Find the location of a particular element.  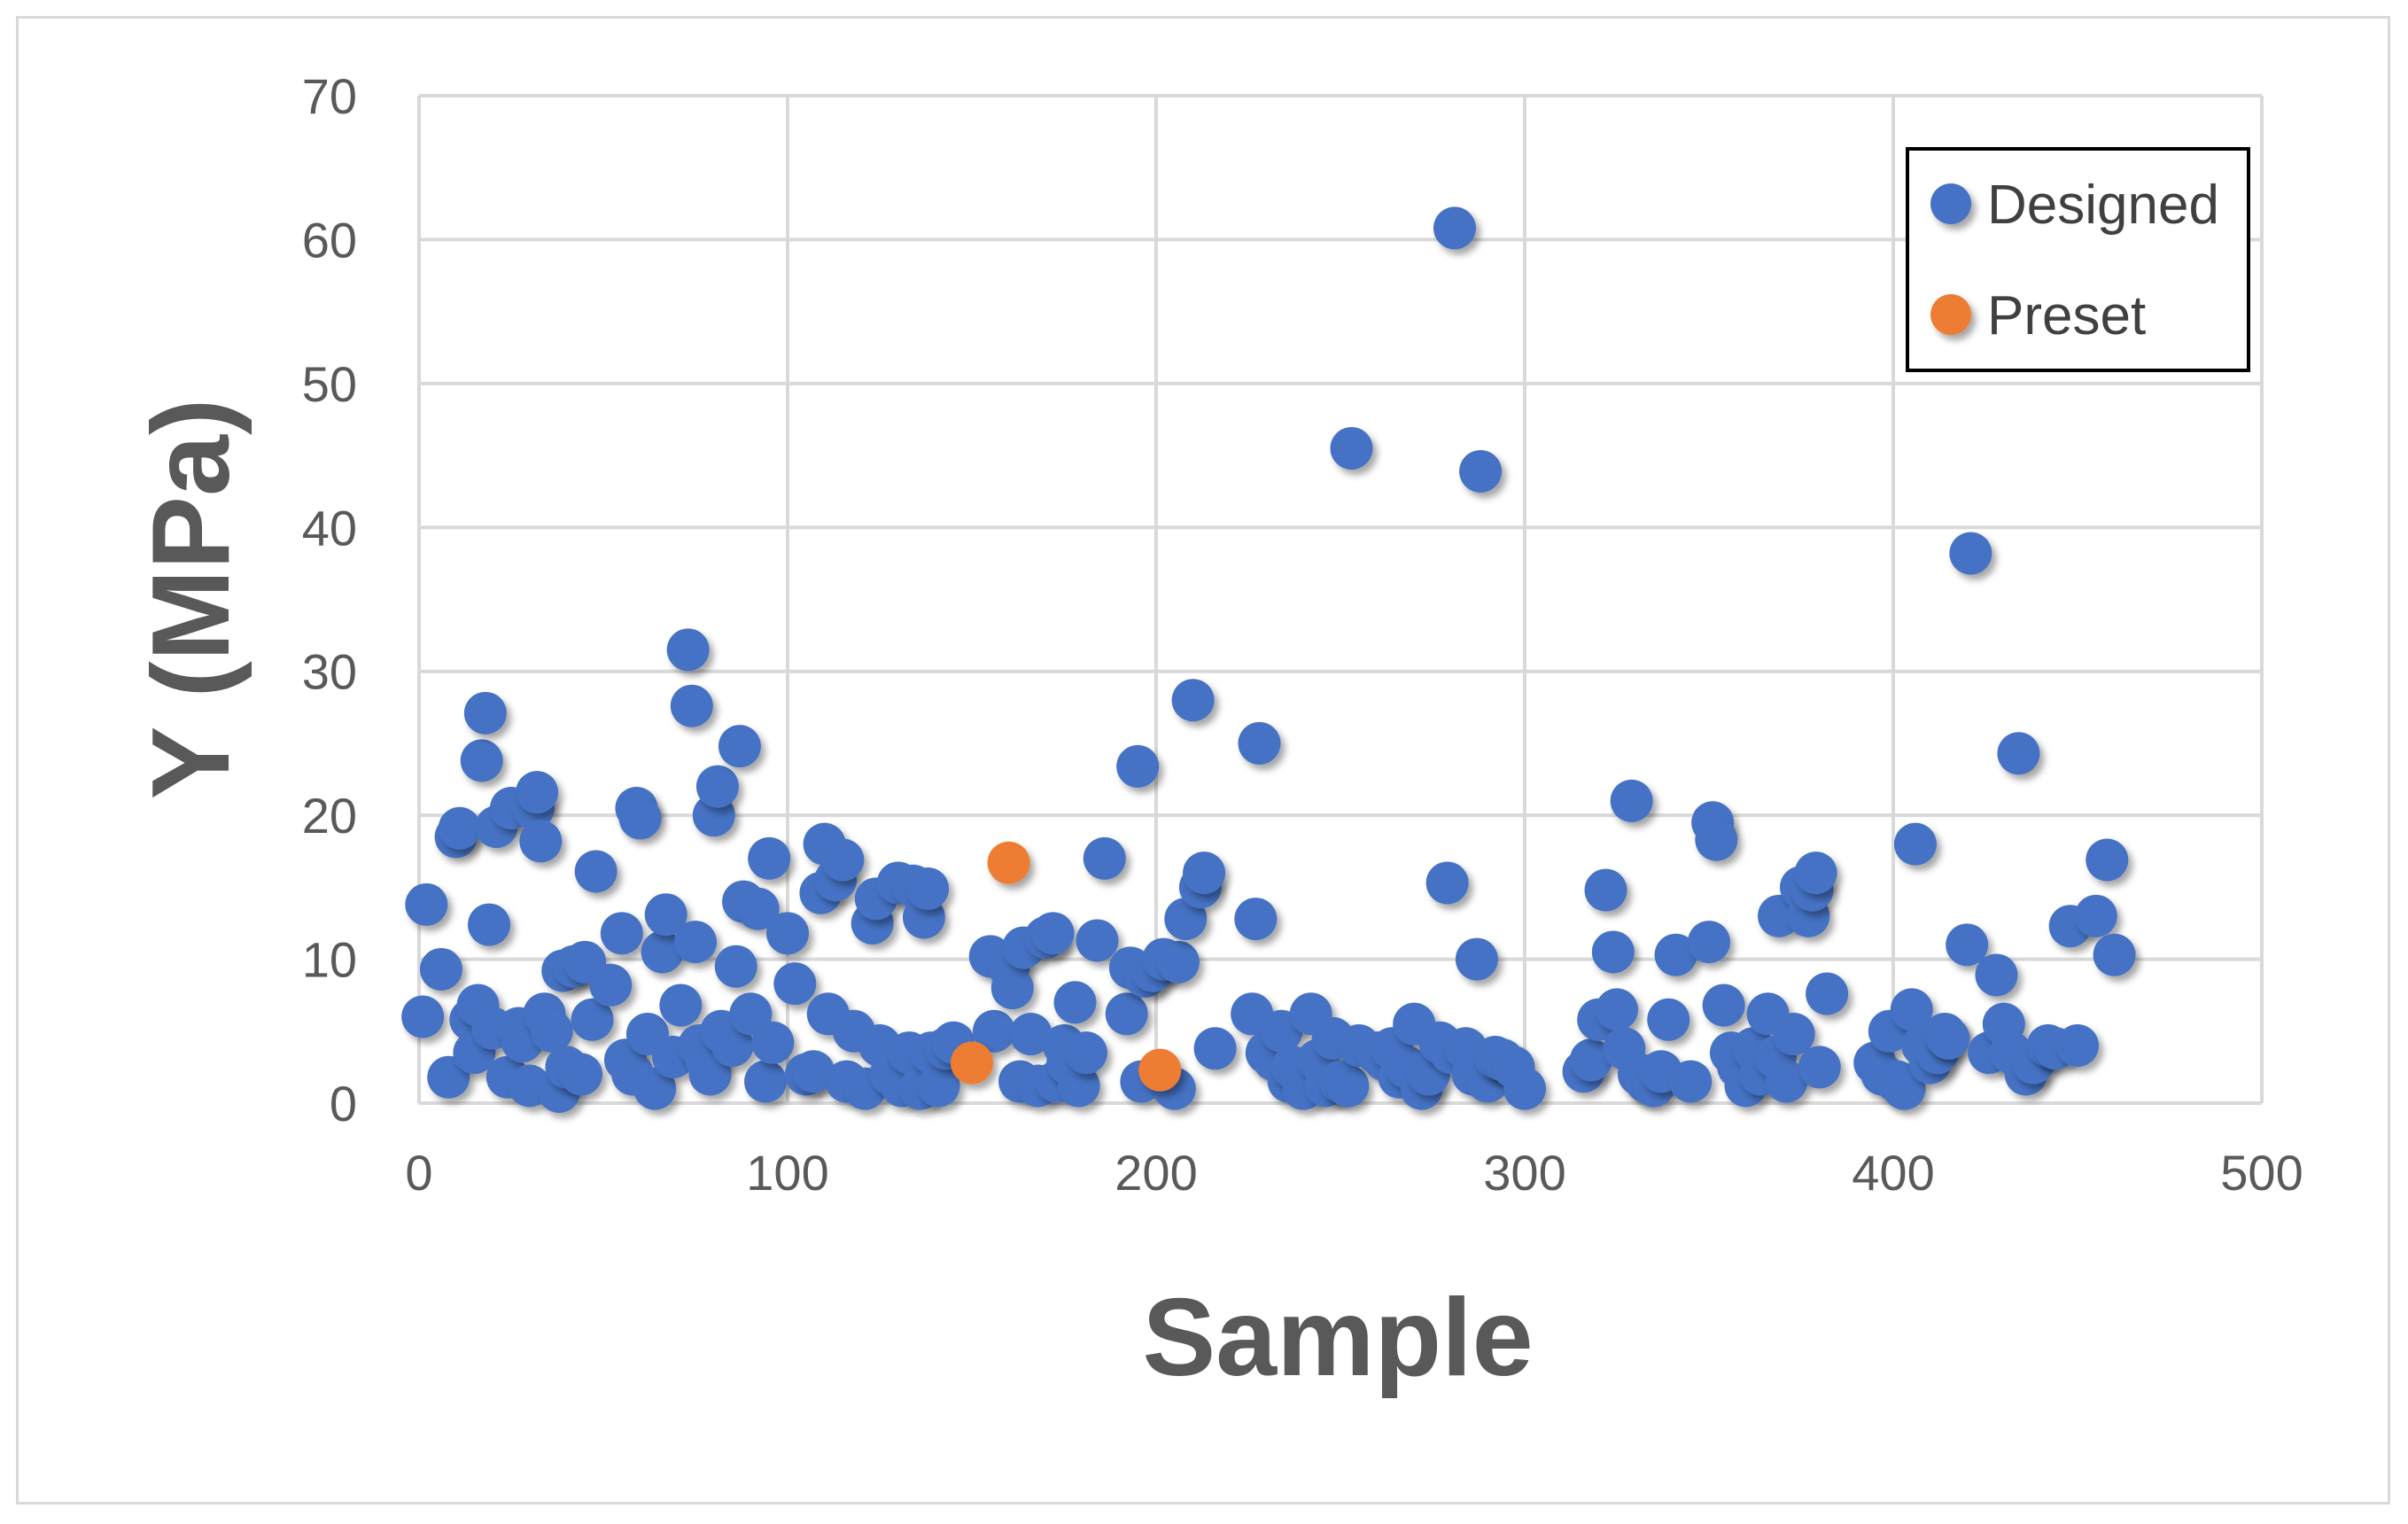

legend-box is located at coordinates (2078, 259).